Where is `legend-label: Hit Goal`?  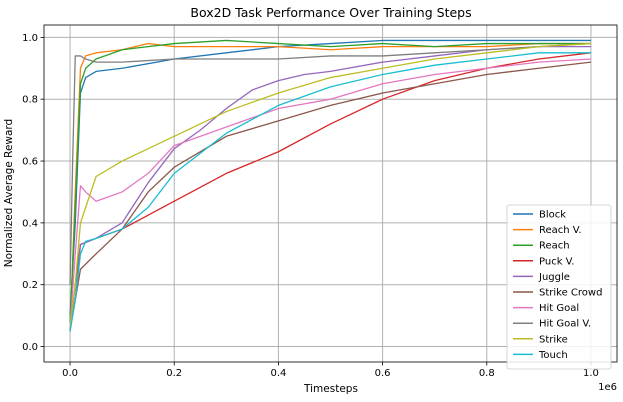
legend-label: Hit Goal is located at coordinates (559, 308).